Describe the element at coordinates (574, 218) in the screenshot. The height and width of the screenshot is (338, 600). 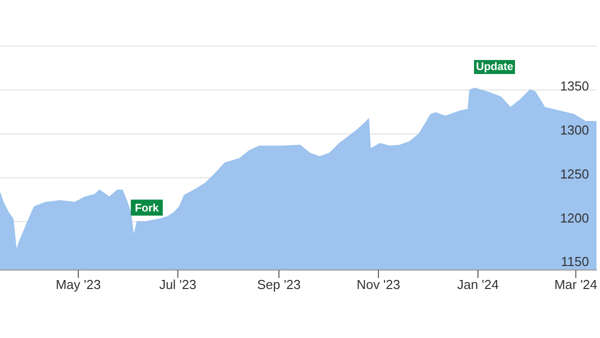
I see `y-tick-label: 1200` at that location.